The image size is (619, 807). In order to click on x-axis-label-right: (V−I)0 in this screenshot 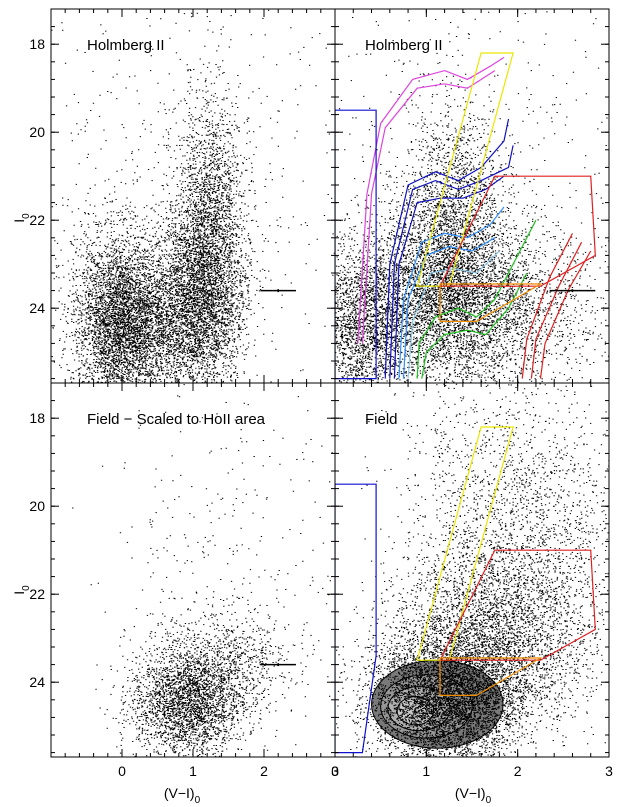, I will do `click(473, 795)`.